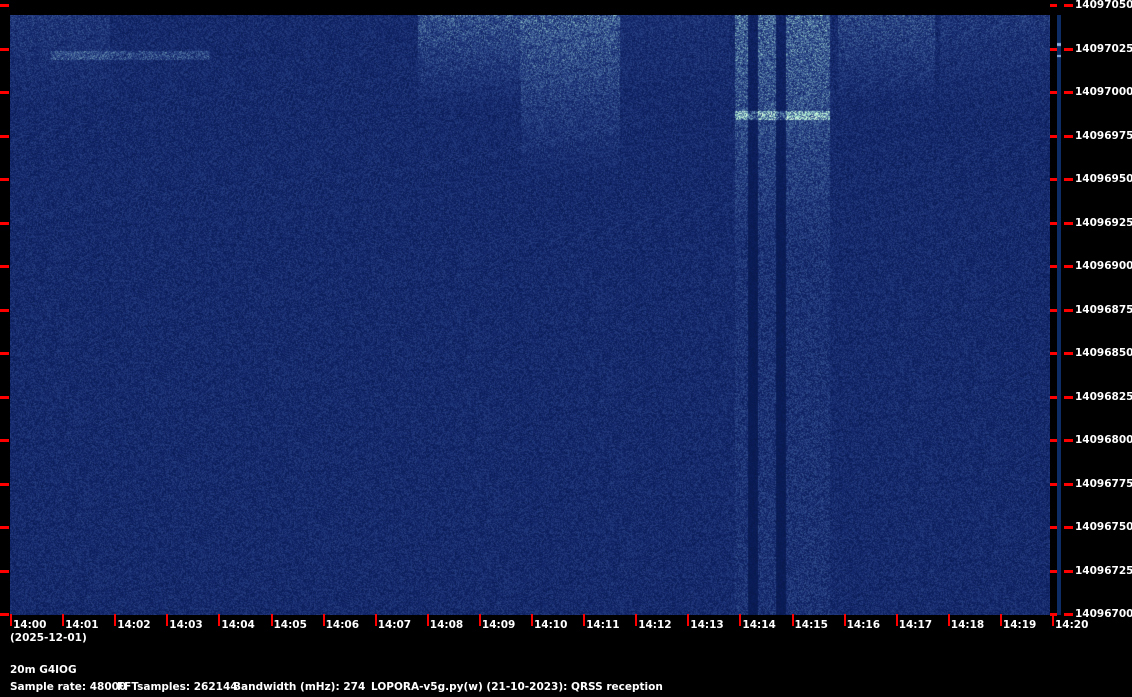  What do you see at coordinates (707, 625) in the screenshot?
I see `x-tick-label: 14:13` at bounding box center [707, 625].